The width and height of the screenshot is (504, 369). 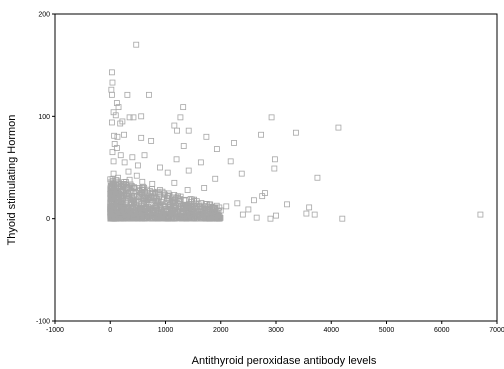 What do you see at coordinates (284, 361) in the screenshot?
I see `x-axis-title: Antithyroid peroxidase antibody levels` at bounding box center [284, 361].